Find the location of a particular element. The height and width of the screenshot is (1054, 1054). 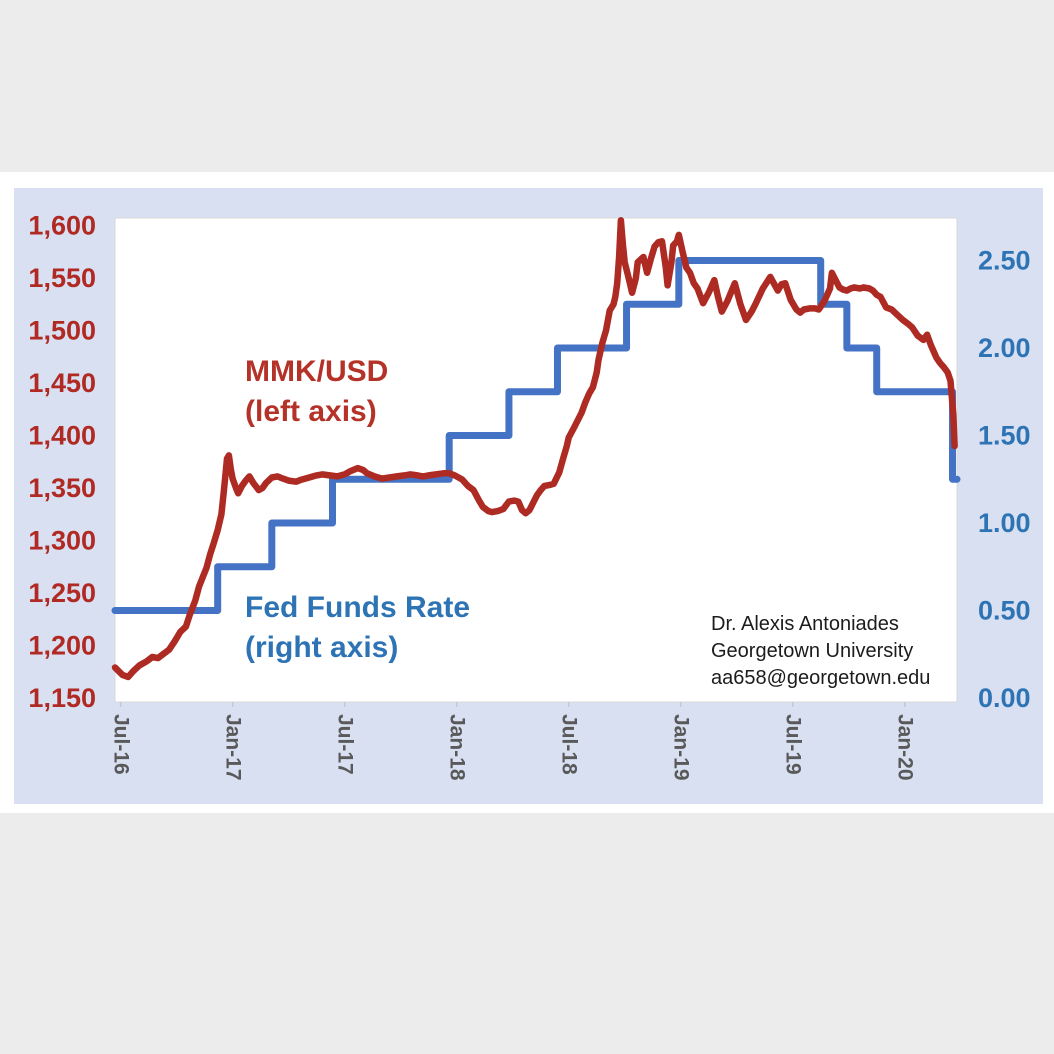

right-axis-tick-label: 1.00 is located at coordinates (1004, 523).